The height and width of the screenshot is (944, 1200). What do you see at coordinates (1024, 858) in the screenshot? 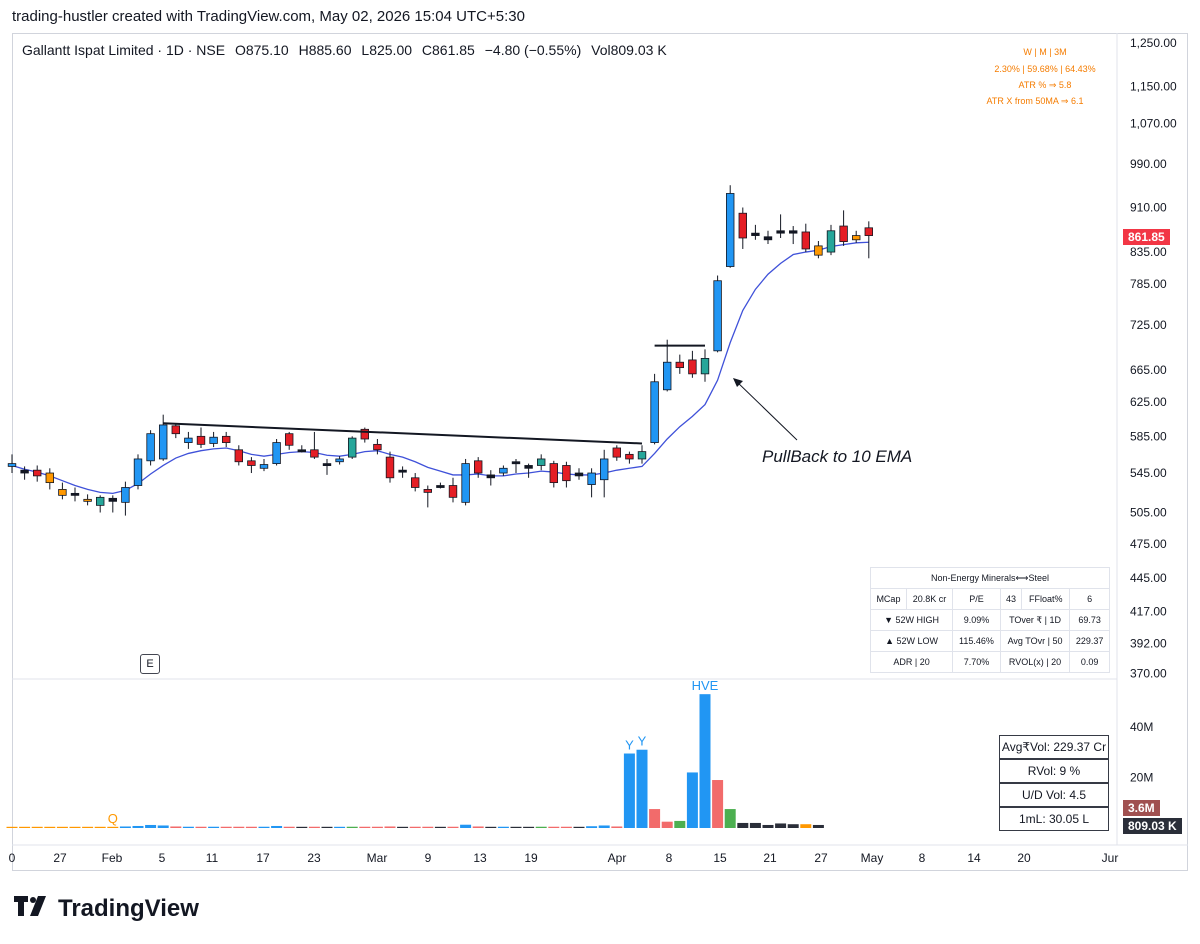
I see `time-axis-tick: 20` at bounding box center [1024, 858].